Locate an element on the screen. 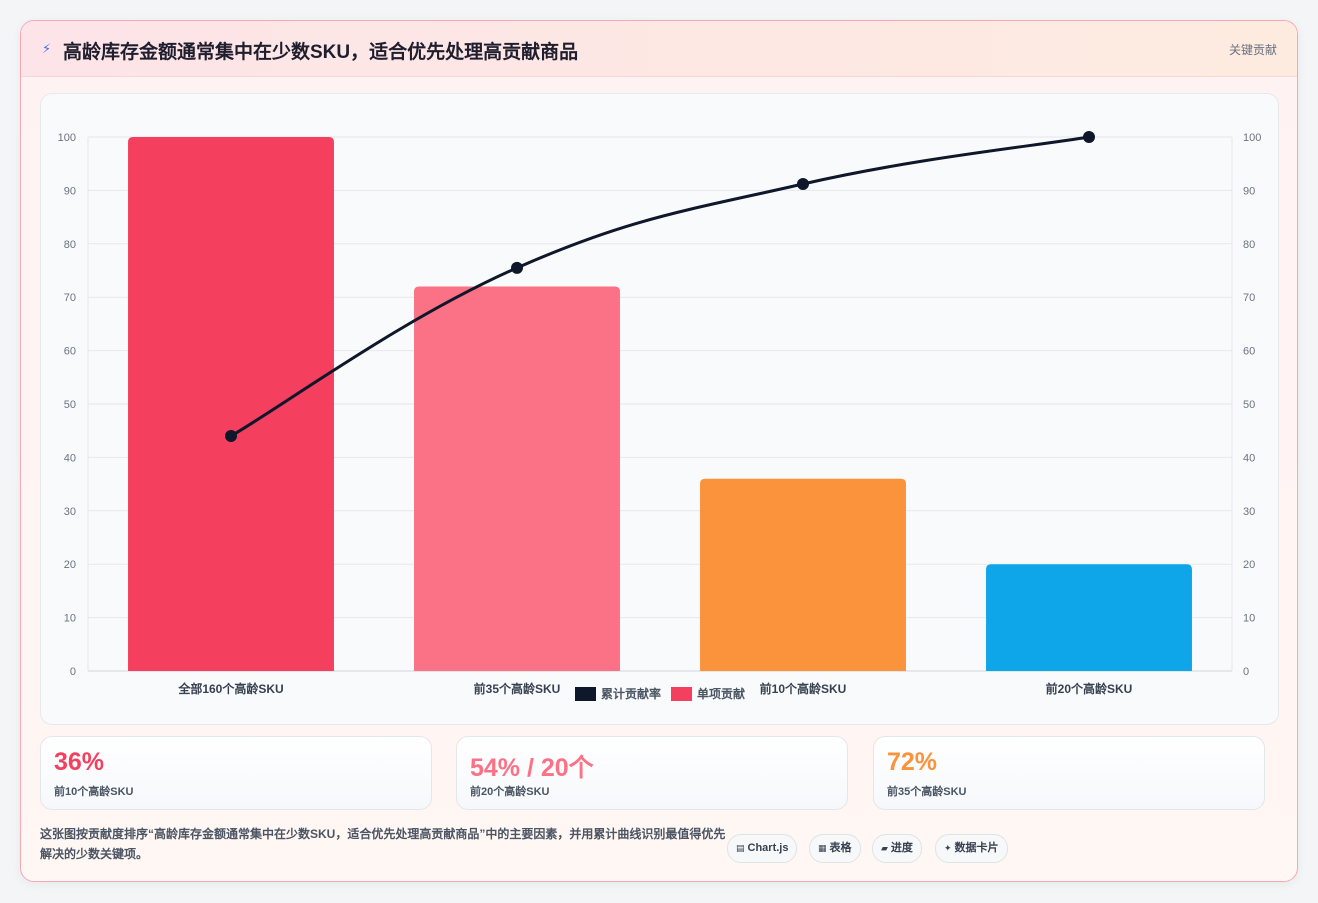 Image resolution: width=1318 pixels, height=903 pixels. x-tick-label: 前10个高龄SKU is located at coordinates (803, 688).